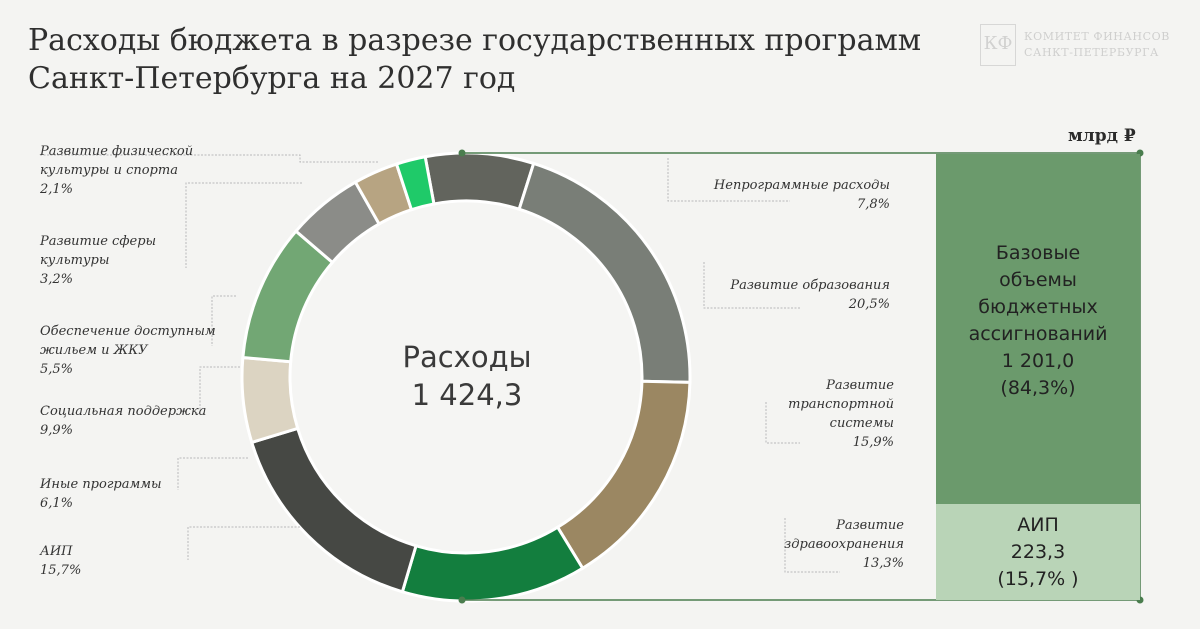 This screenshot has width=1200, height=629. I want to click on slice-percent-9: 2,1%, so click(57, 189).